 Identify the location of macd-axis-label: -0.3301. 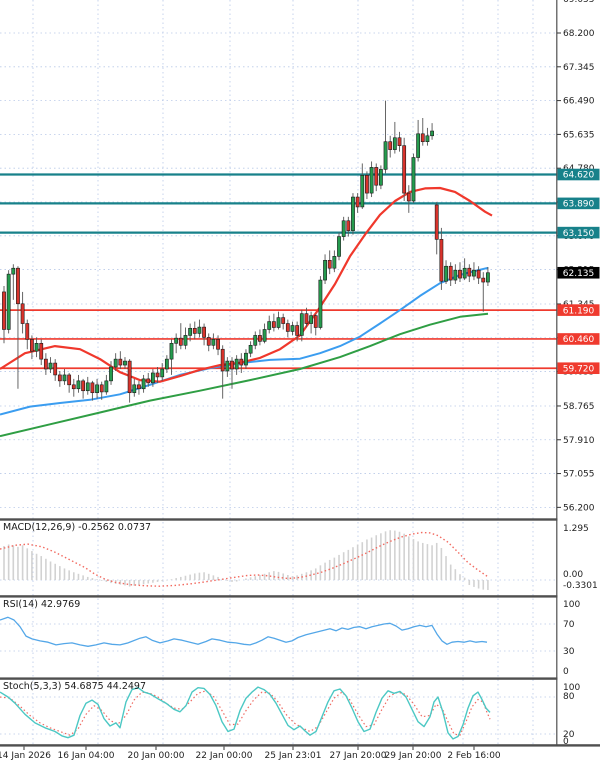
(580, 586).